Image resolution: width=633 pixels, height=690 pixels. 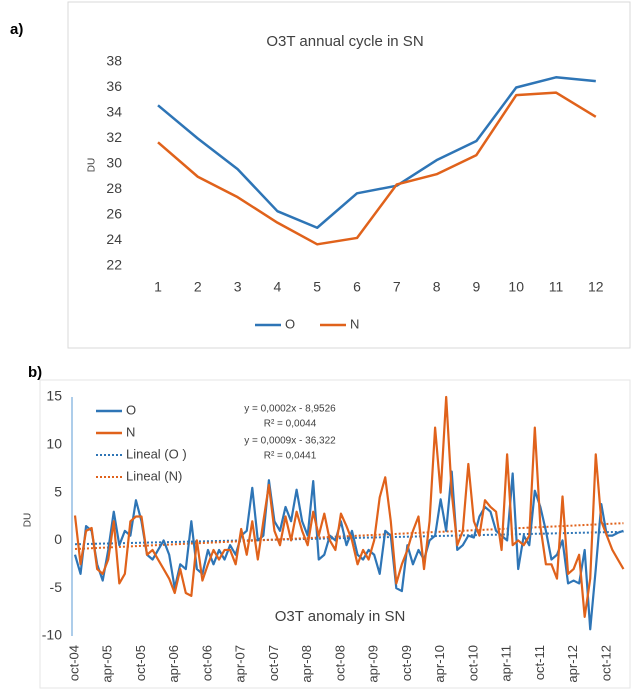 What do you see at coordinates (16, 29) in the screenshot?
I see `panel-label: a)` at bounding box center [16, 29].